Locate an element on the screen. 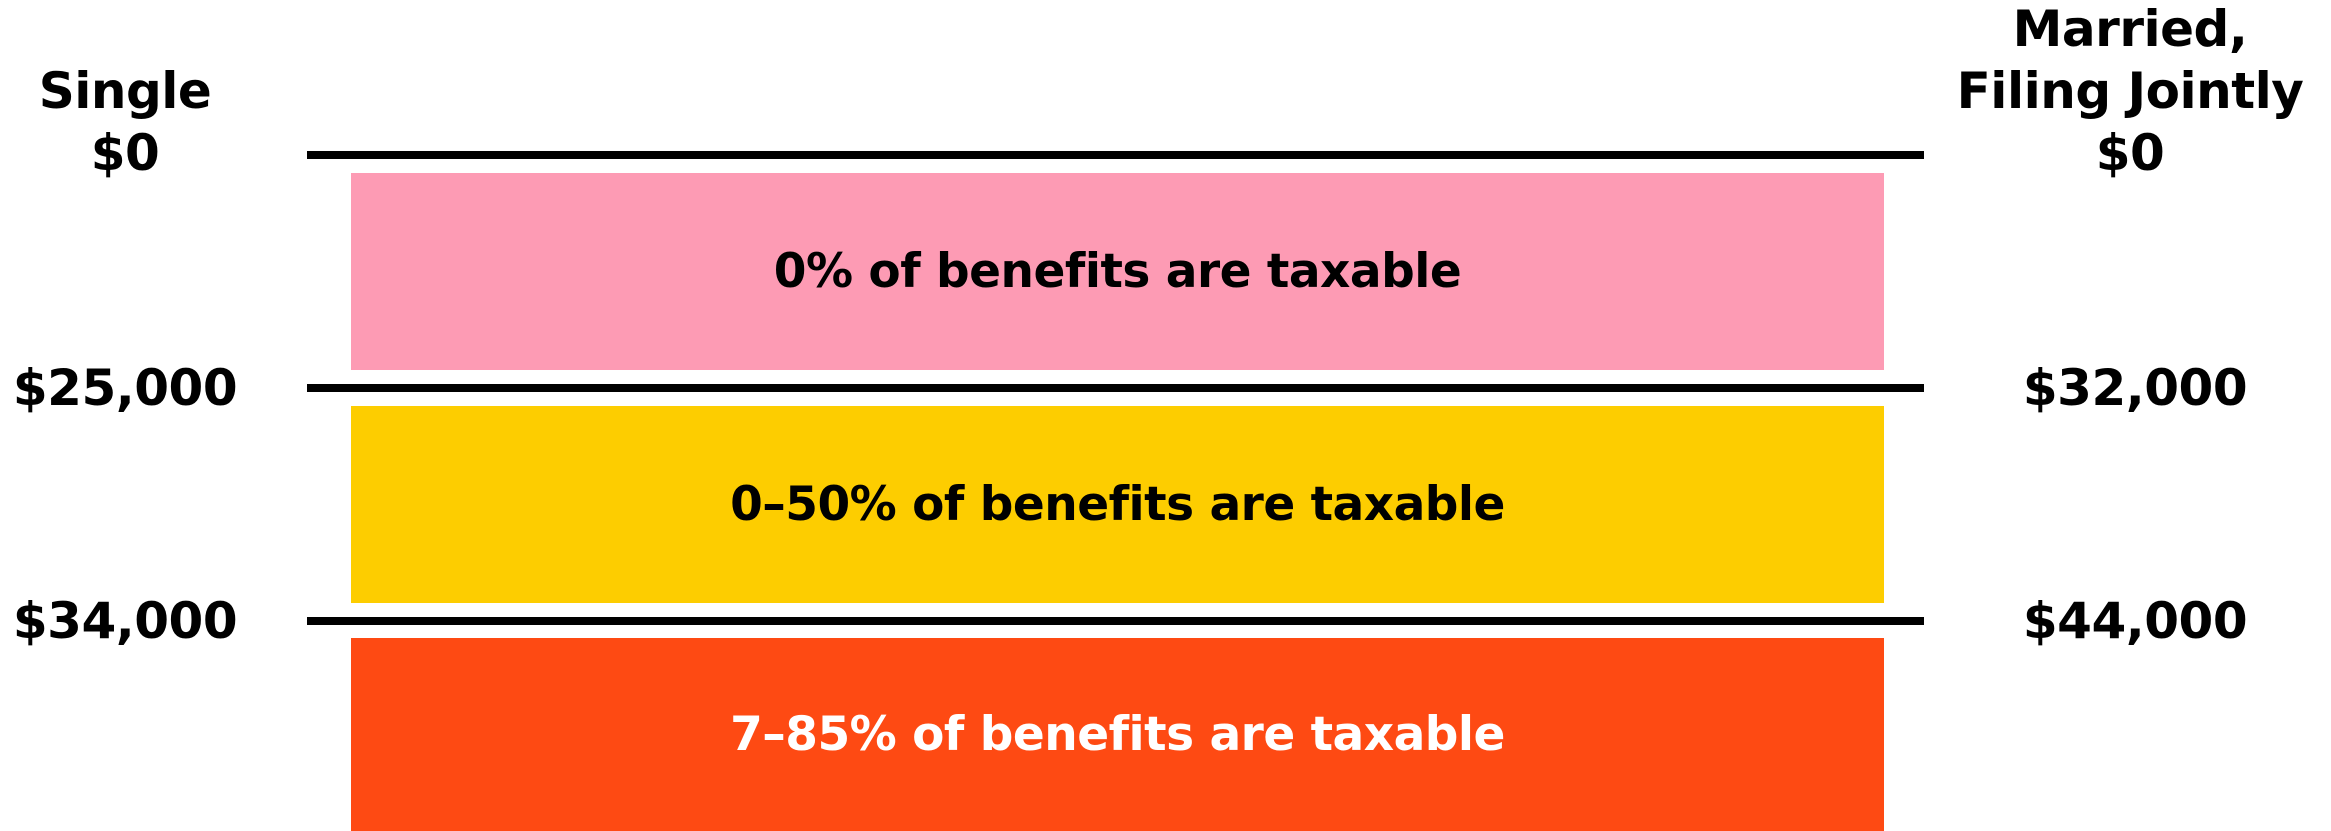 This screenshot has height=831, width=2331. single-column-heading: Single $0 is located at coordinates (125, 122).